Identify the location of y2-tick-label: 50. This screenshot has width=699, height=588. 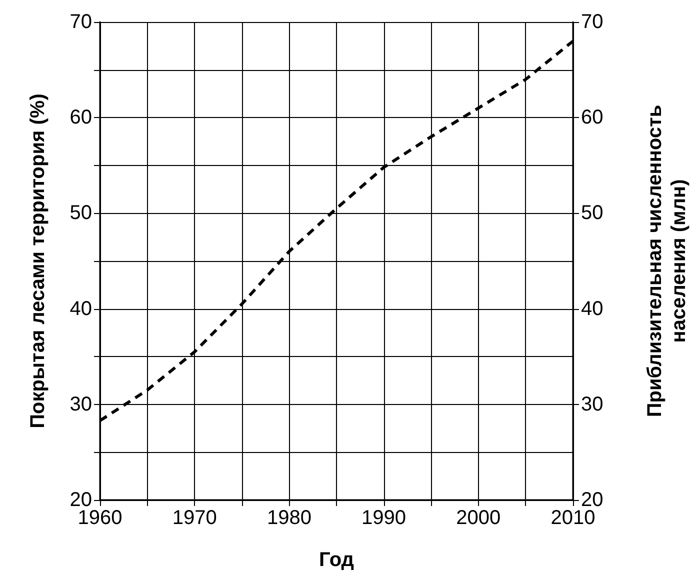
(592, 213).